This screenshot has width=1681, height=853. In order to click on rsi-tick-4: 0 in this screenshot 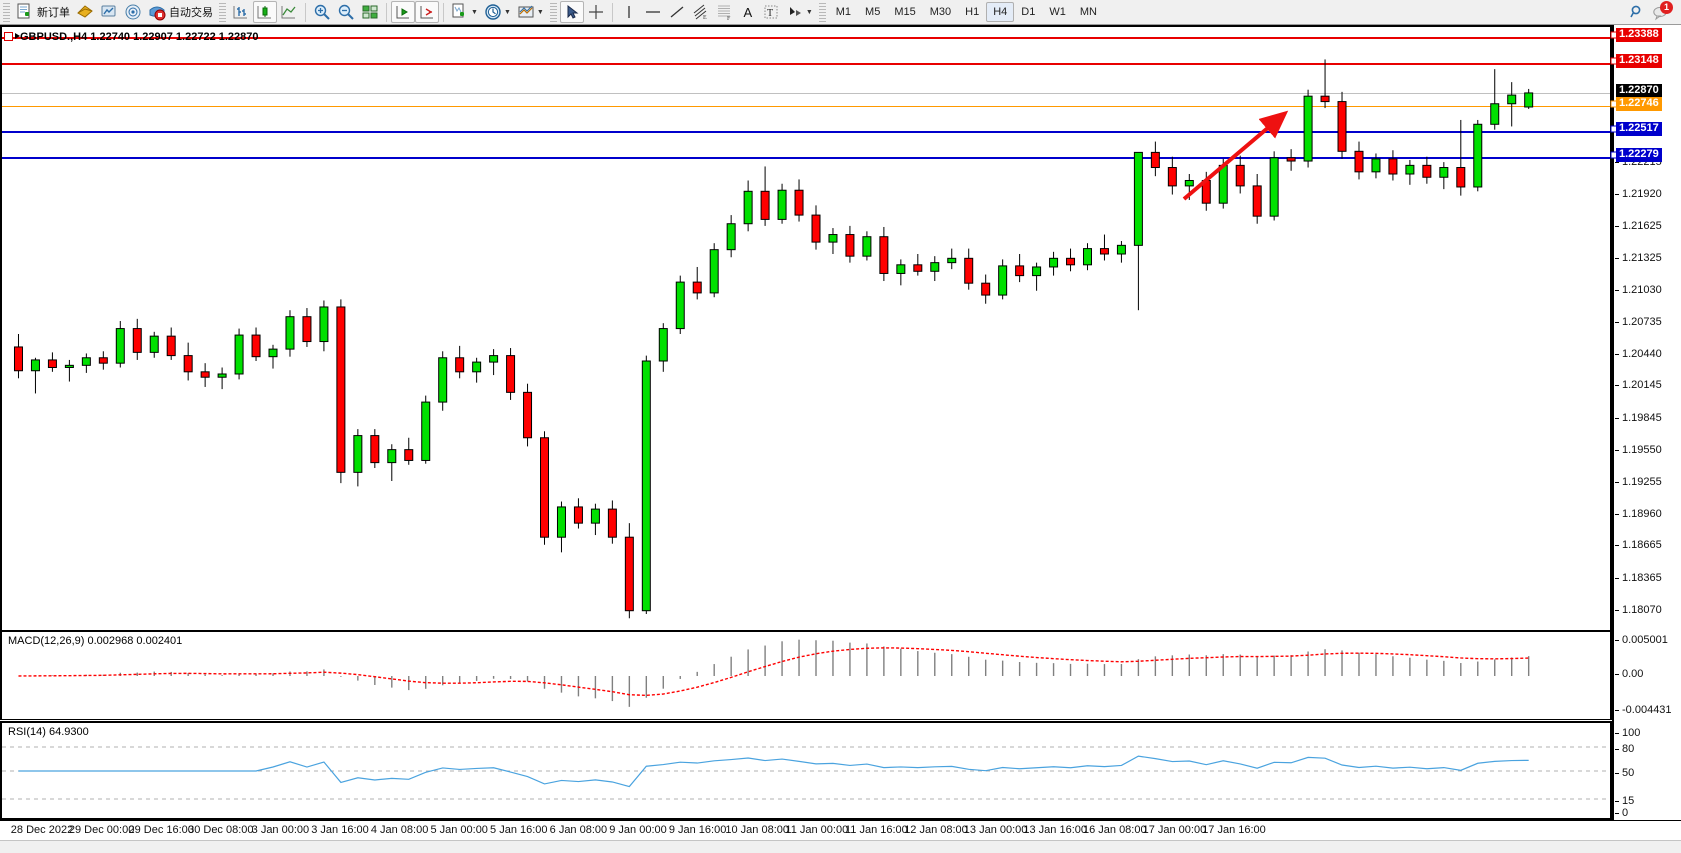, I will do `click(1621, 813)`.